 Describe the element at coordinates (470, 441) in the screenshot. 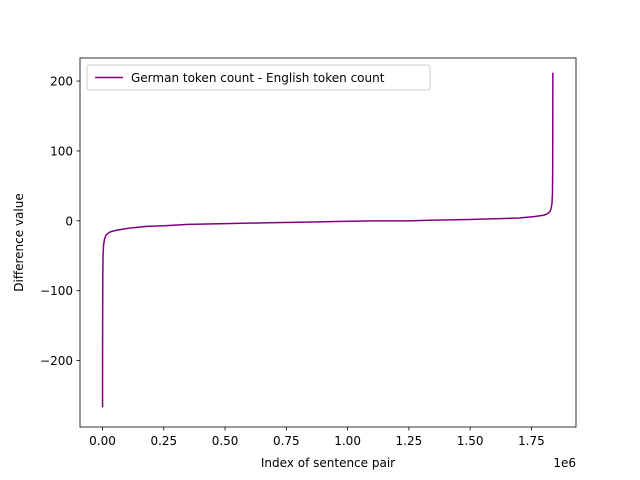

I see `x-tick-label: 1.50` at that location.